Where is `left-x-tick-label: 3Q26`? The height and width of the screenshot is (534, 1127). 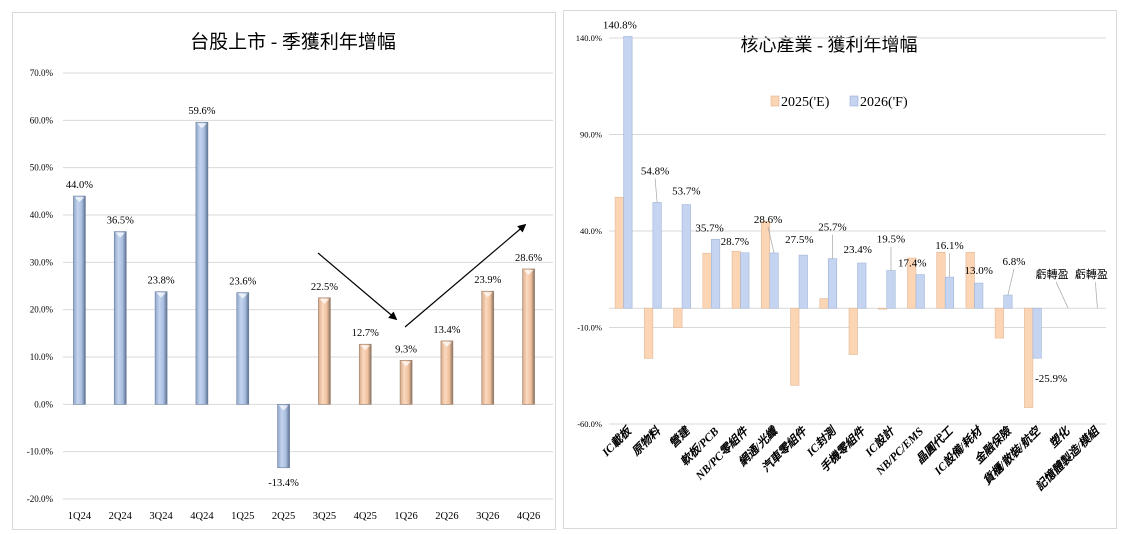
left-x-tick-label: 3Q26 is located at coordinates (487, 516).